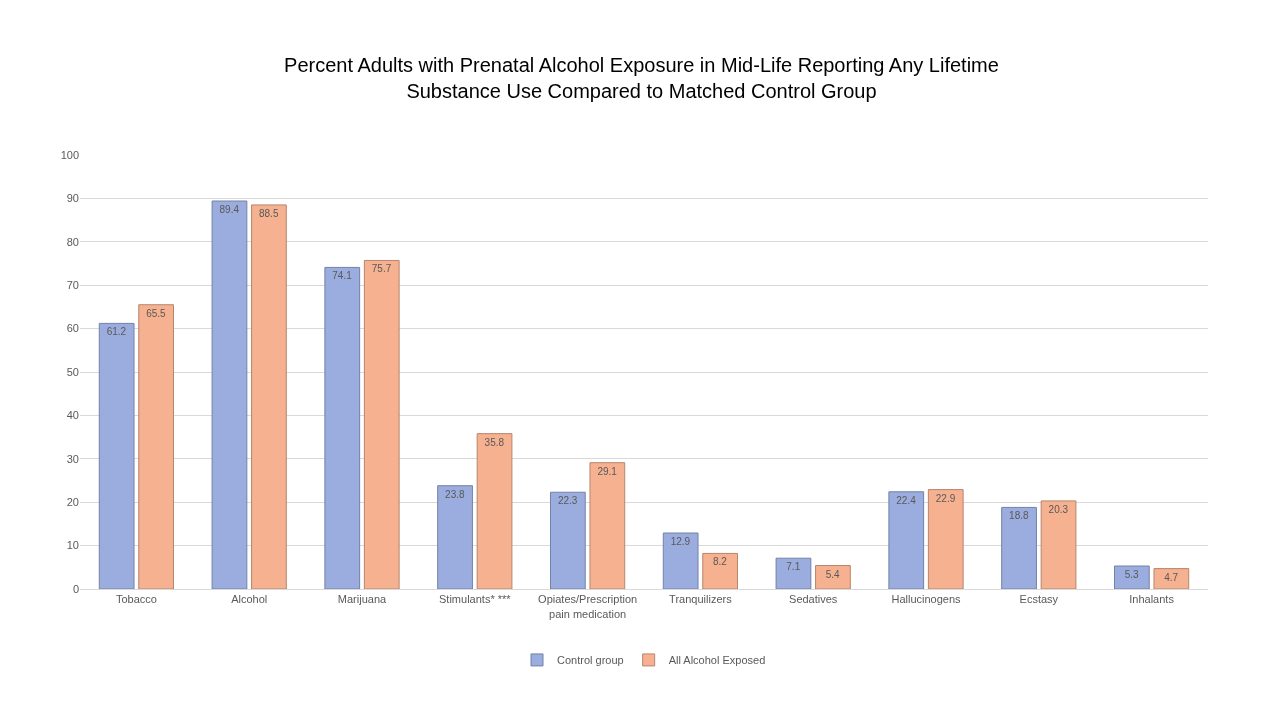 The image size is (1283, 719). What do you see at coordinates (72, 458) in the screenshot?
I see `y-tick-label: 30` at bounding box center [72, 458].